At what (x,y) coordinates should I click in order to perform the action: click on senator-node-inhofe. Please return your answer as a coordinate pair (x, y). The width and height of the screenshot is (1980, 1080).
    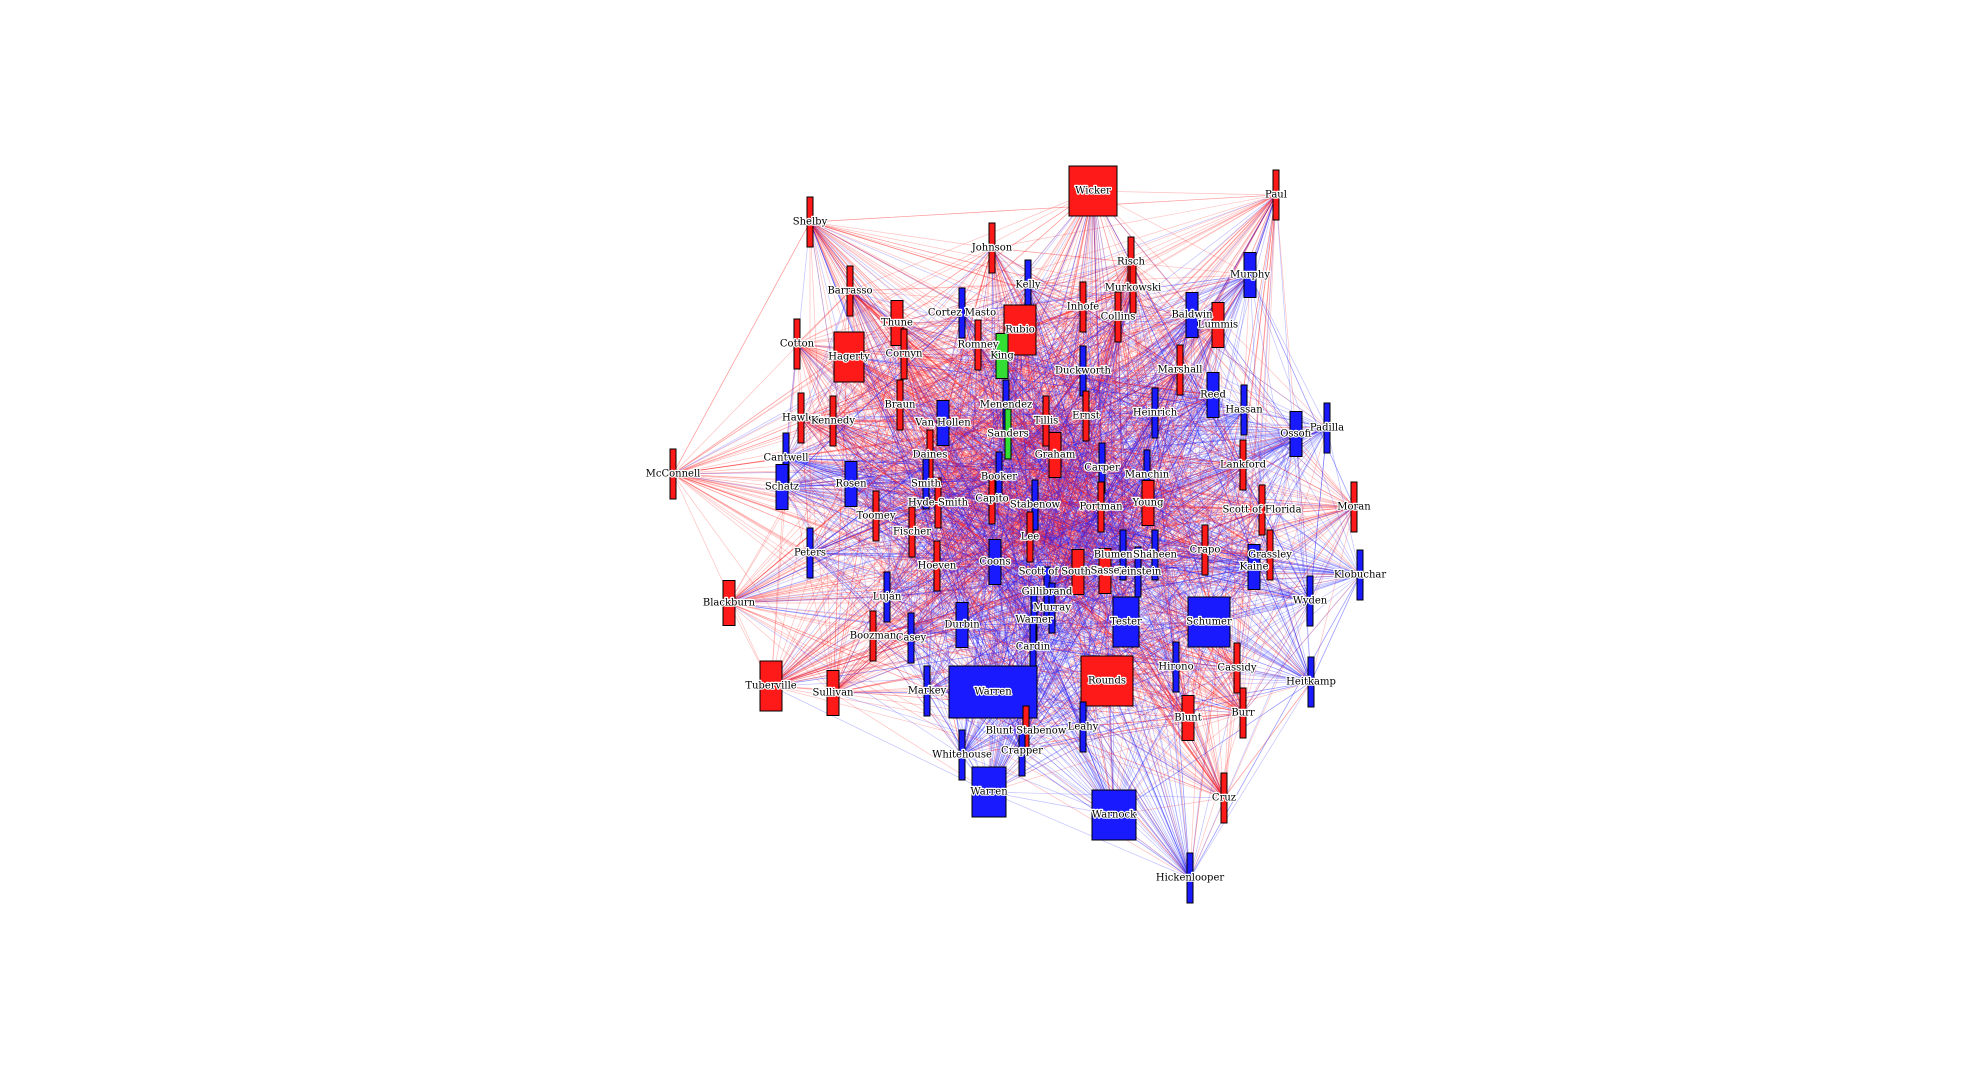
    Looking at the image, I should click on (1083, 307).